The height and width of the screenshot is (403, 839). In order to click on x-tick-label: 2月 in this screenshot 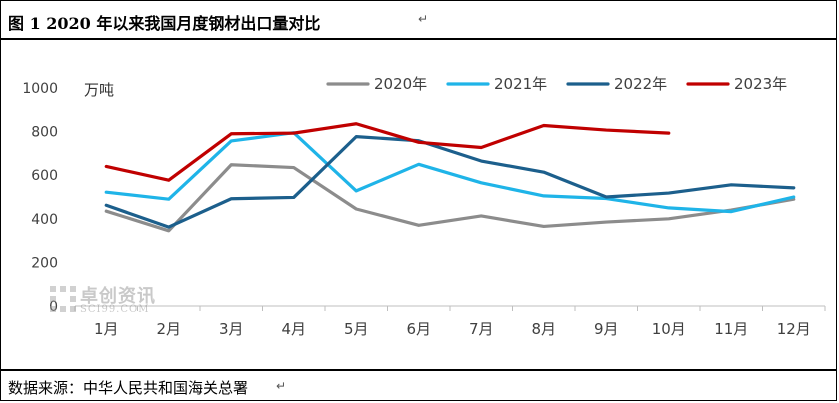, I will do `click(168, 329)`.